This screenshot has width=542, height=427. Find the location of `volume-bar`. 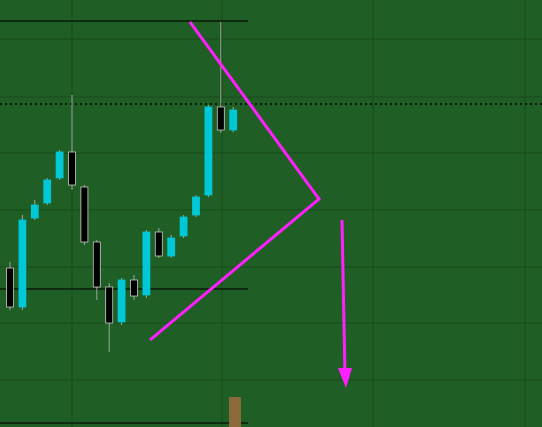

volume-bar is located at coordinates (235, 412).